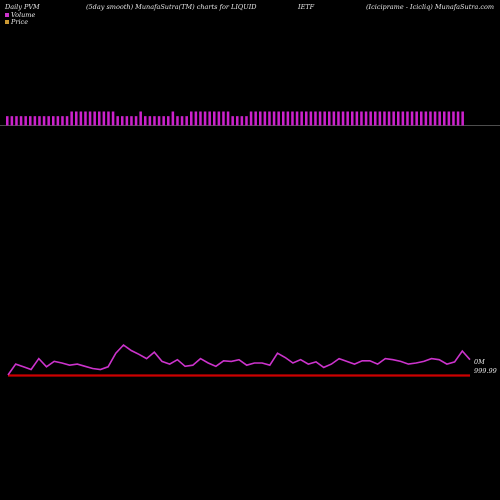  Describe the element at coordinates (20, 22) in the screenshot. I see `legend-price-label: Price` at that location.